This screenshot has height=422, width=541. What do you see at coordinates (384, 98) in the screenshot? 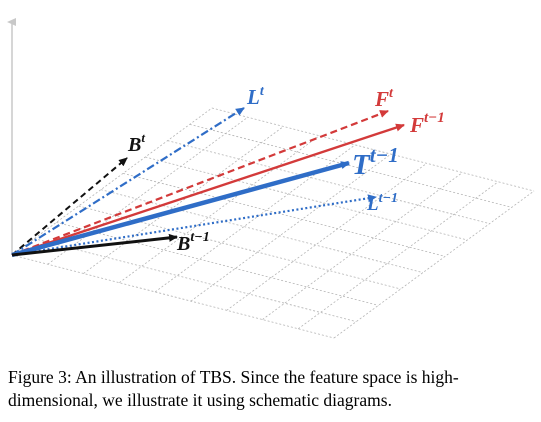
I see `label-f-t: Ft` at bounding box center [384, 98].